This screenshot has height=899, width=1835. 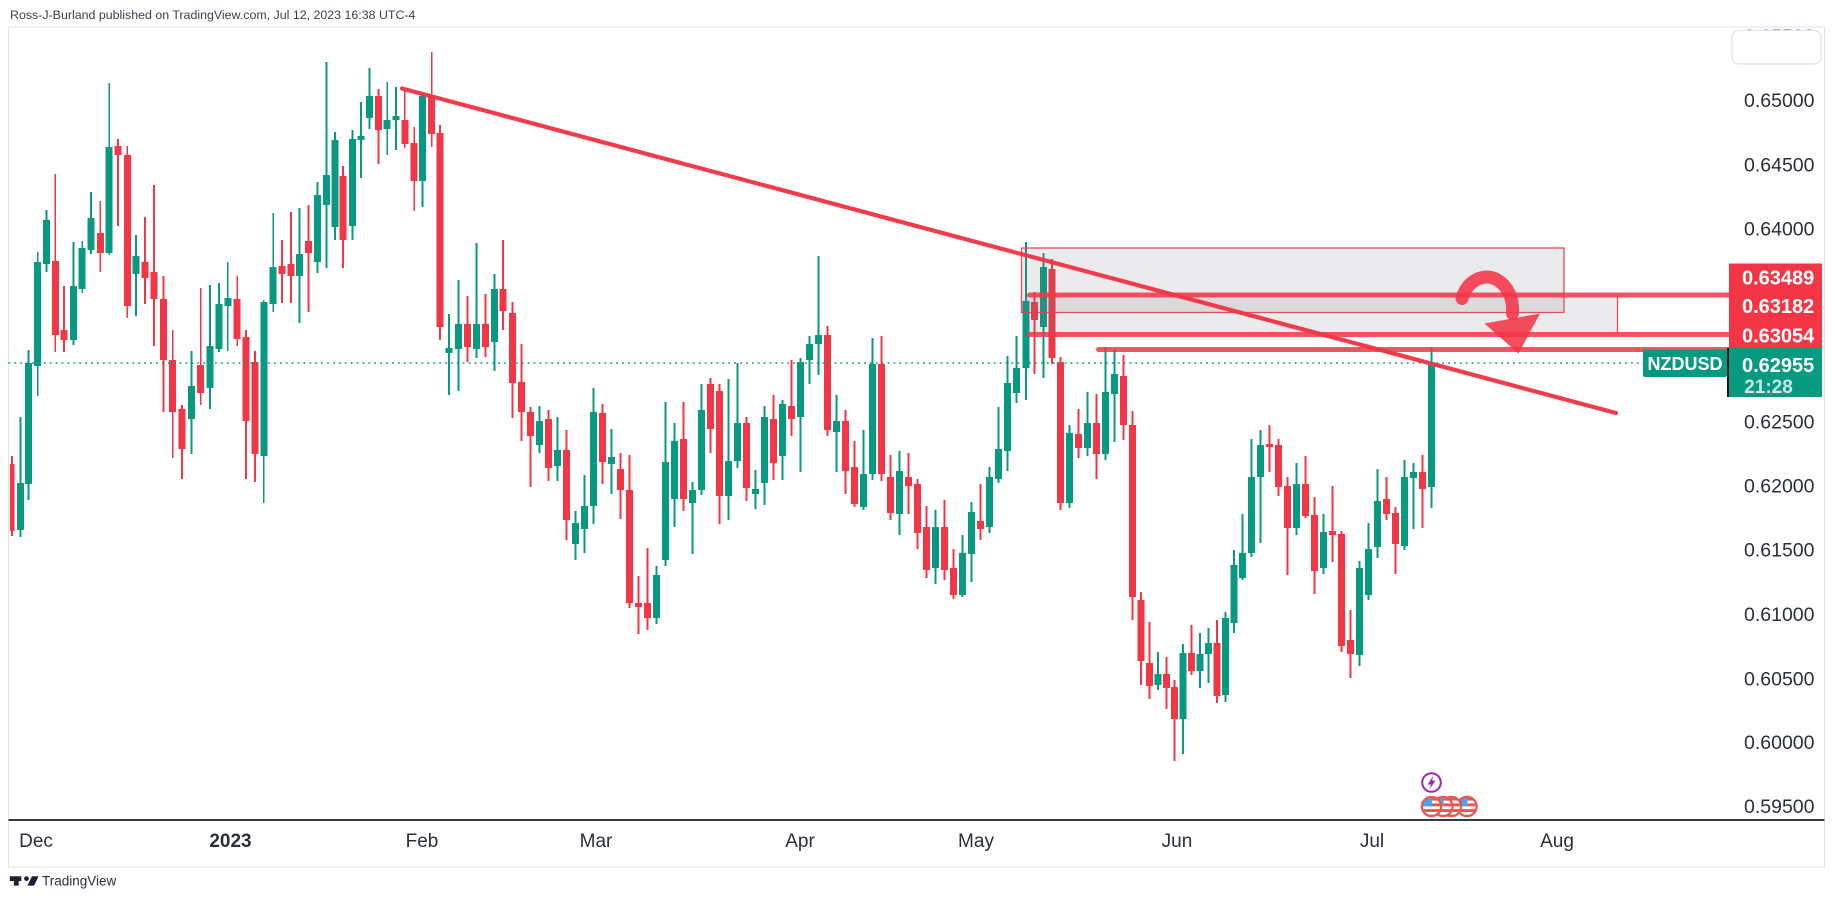 I want to click on svg-text: 0.60000, so click(x=1779, y=743).